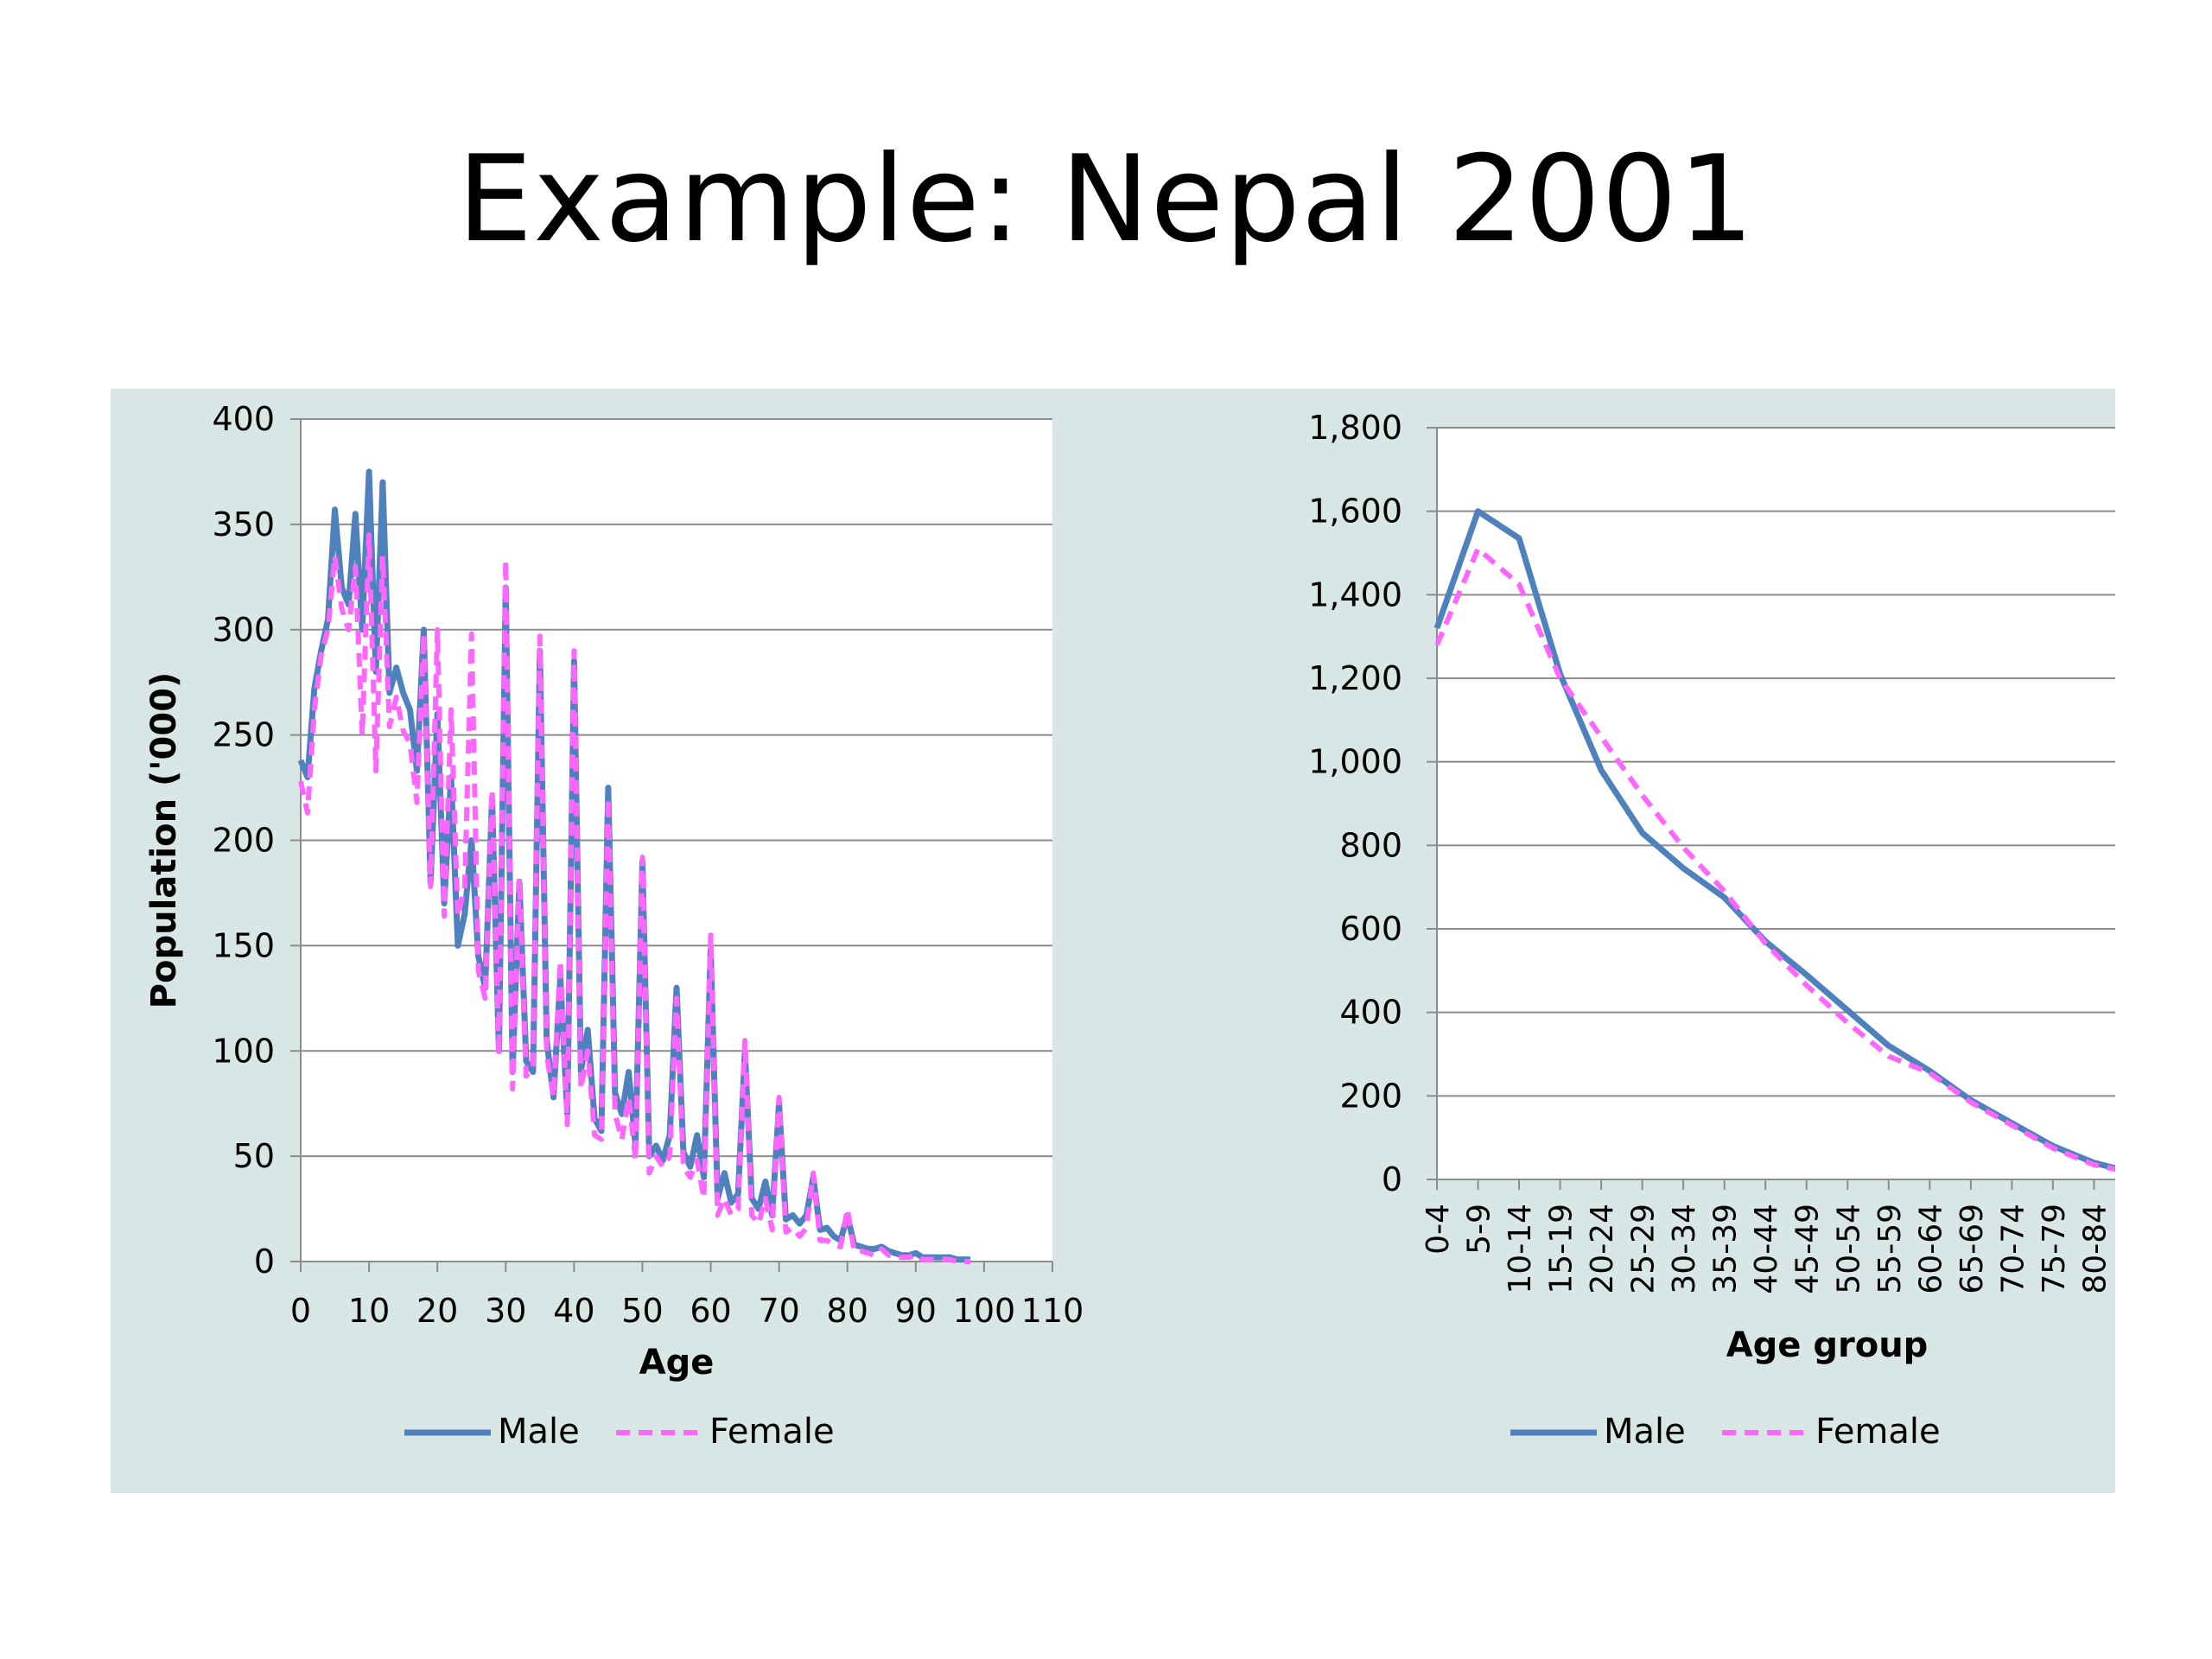  What do you see at coordinates (1774, 859) in the screenshot?
I see `series-line-female` at bounding box center [1774, 859].